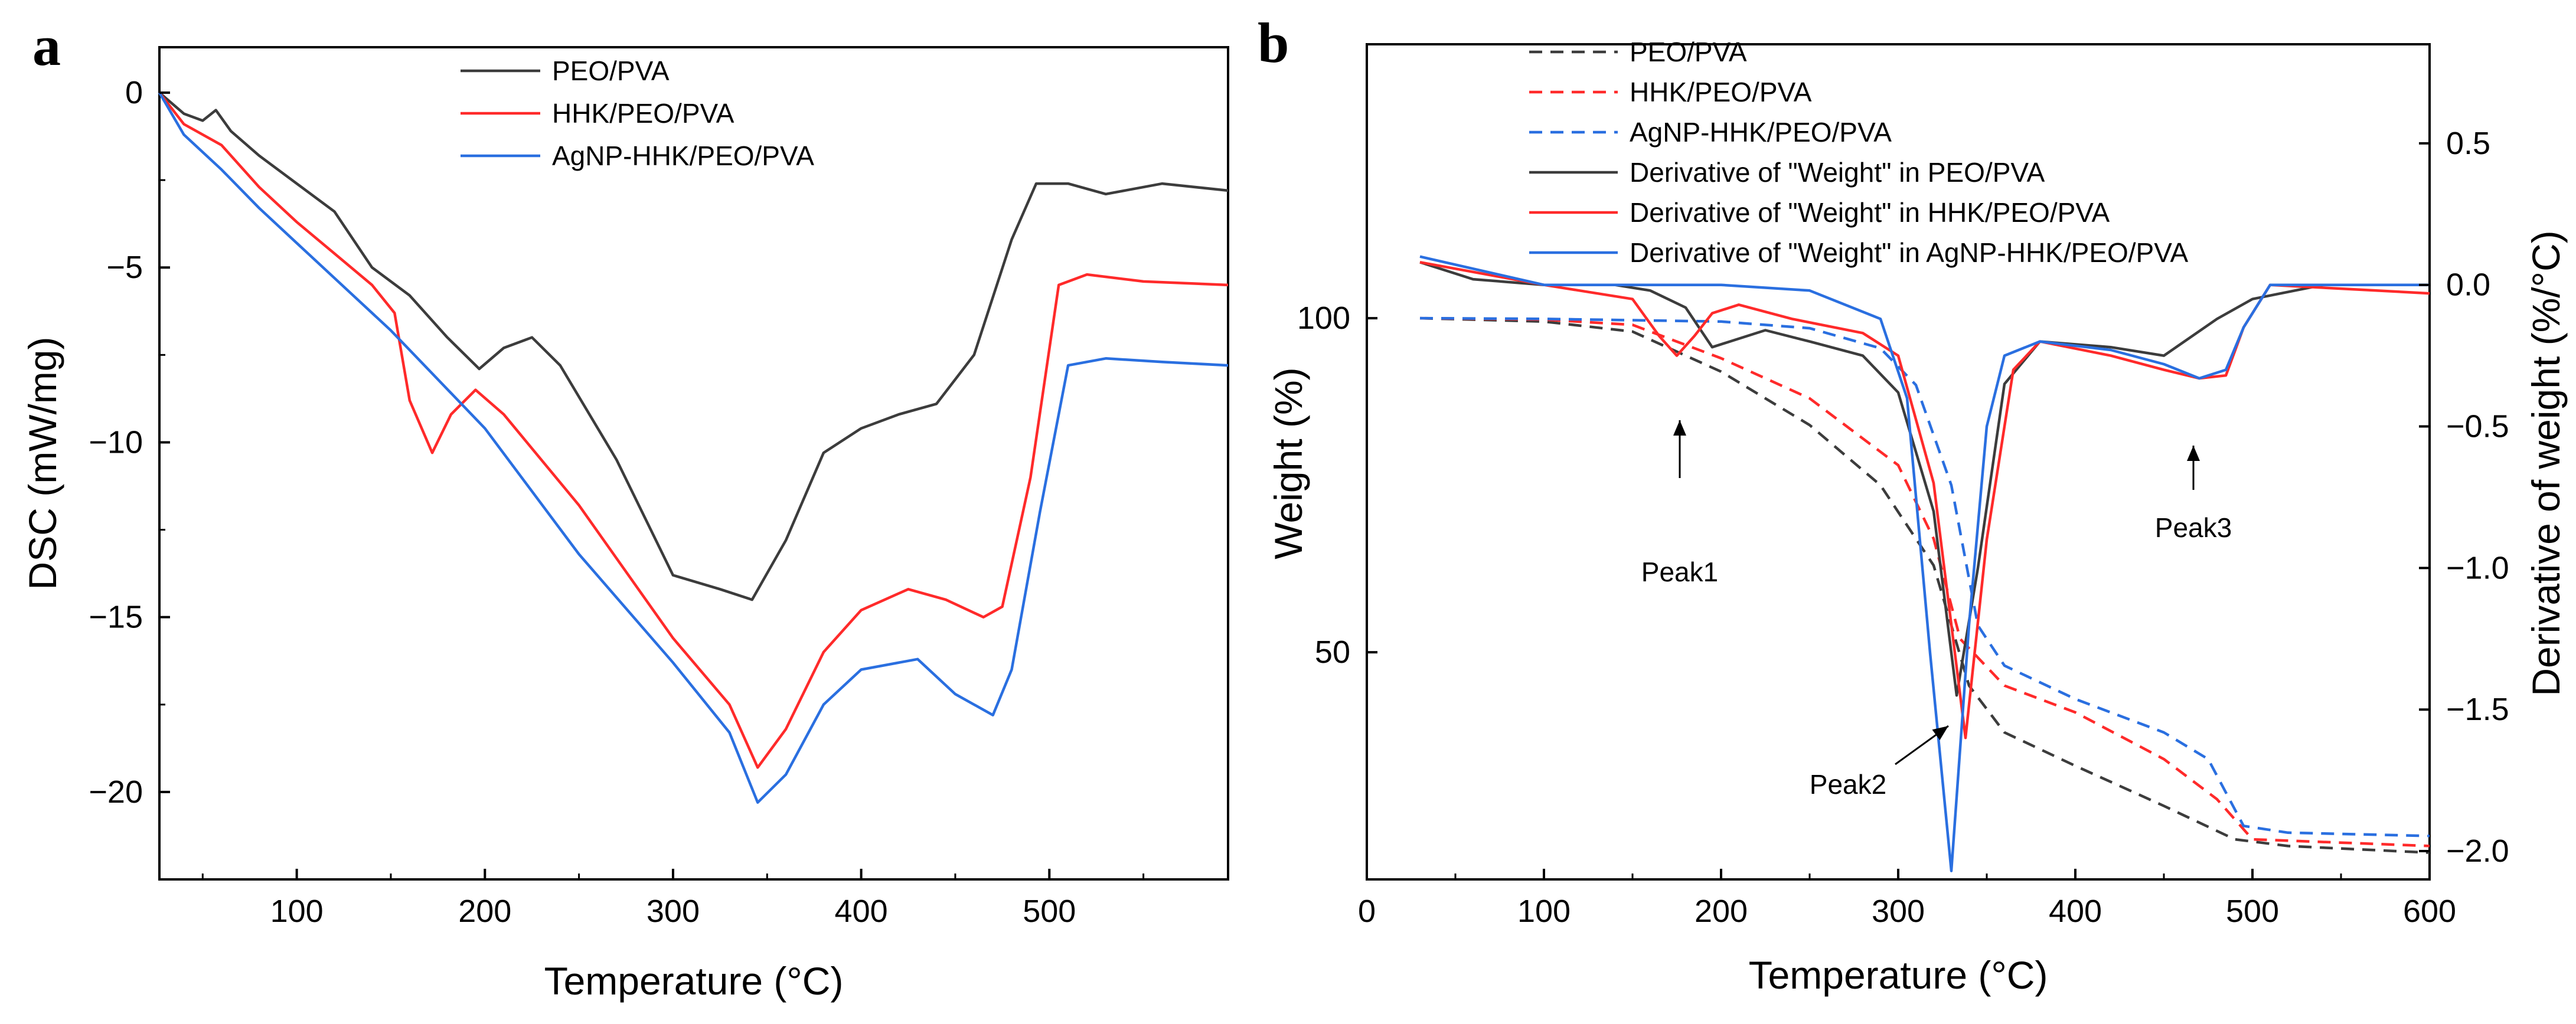 Image resolution: width=2576 pixels, height=1024 pixels. What do you see at coordinates (2468, 143) in the screenshot?
I see `panel-b-y2-tick-label: 0.5` at bounding box center [2468, 143].